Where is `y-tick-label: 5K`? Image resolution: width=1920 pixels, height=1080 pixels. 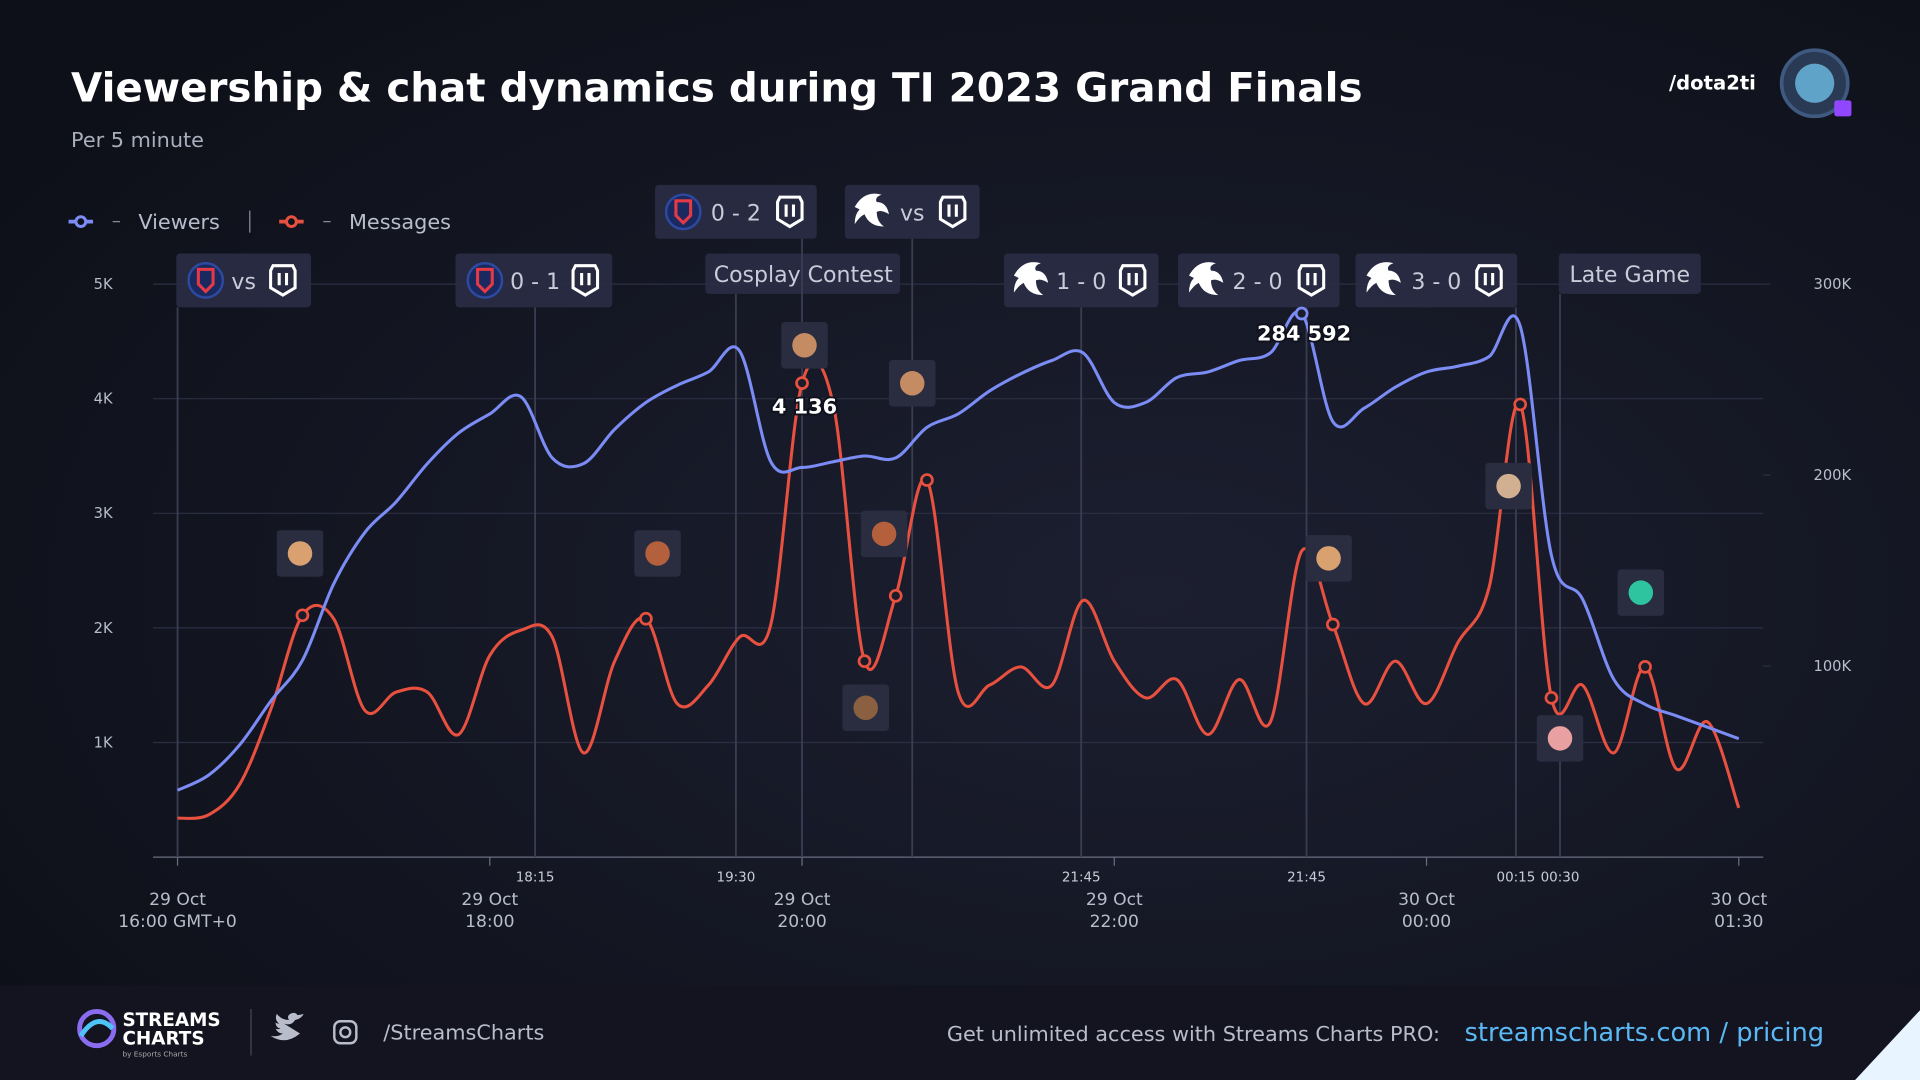
y-tick-label: 5K is located at coordinates (103, 284).